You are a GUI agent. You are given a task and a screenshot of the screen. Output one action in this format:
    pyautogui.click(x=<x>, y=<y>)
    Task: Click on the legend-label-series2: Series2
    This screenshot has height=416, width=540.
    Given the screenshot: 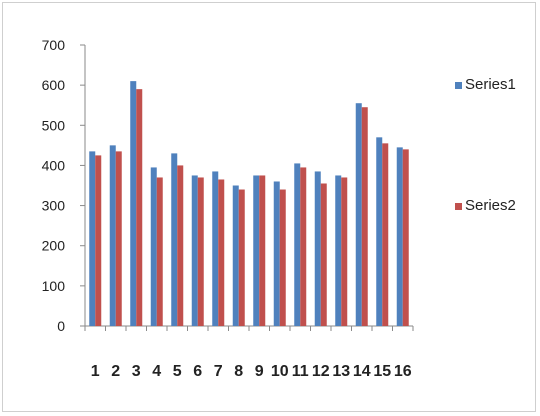 What is the action you would take?
    pyautogui.click(x=490, y=205)
    